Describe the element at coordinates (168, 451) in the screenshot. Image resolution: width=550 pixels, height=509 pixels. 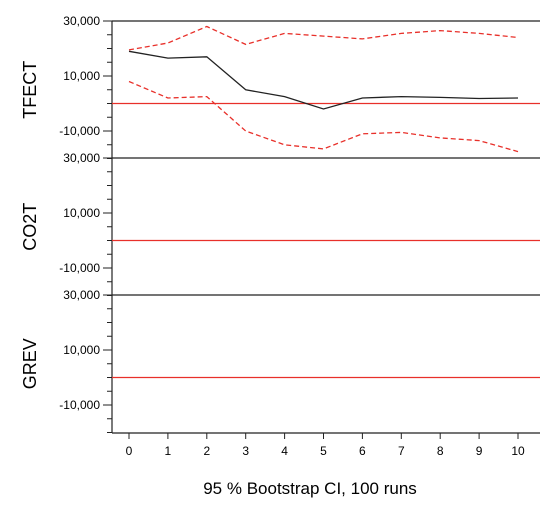
I see `x-tick-label: 1` at that location.